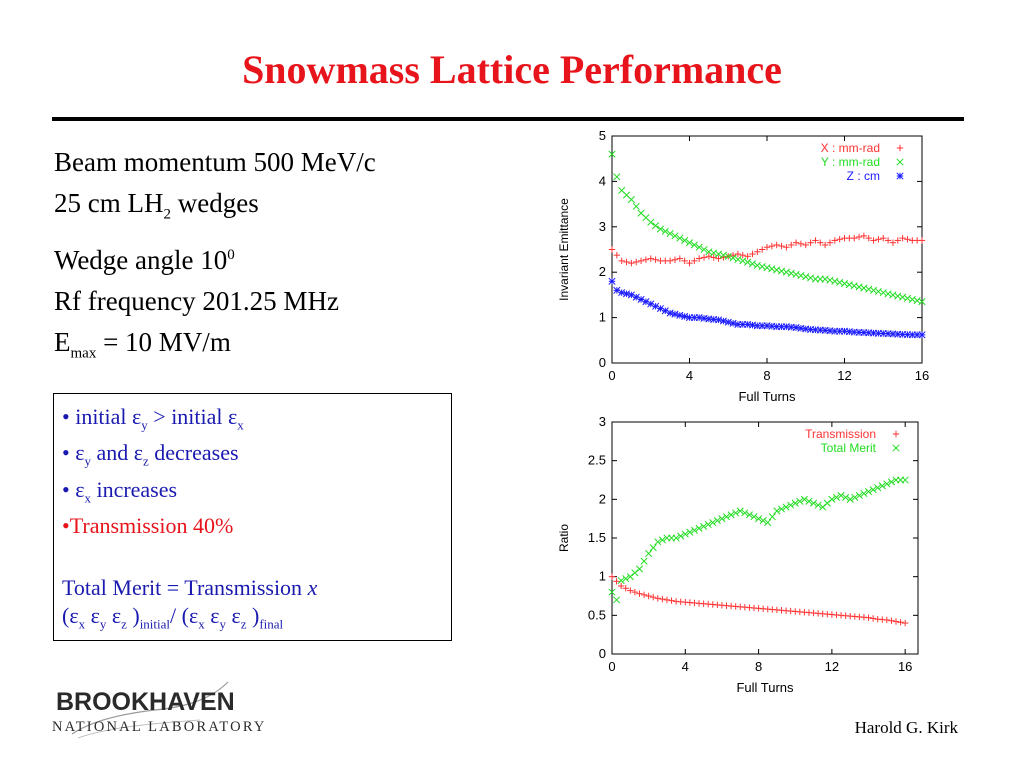  What do you see at coordinates (602, 317) in the screenshot?
I see `y-tick-label: 1` at bounding box center [602, 317].